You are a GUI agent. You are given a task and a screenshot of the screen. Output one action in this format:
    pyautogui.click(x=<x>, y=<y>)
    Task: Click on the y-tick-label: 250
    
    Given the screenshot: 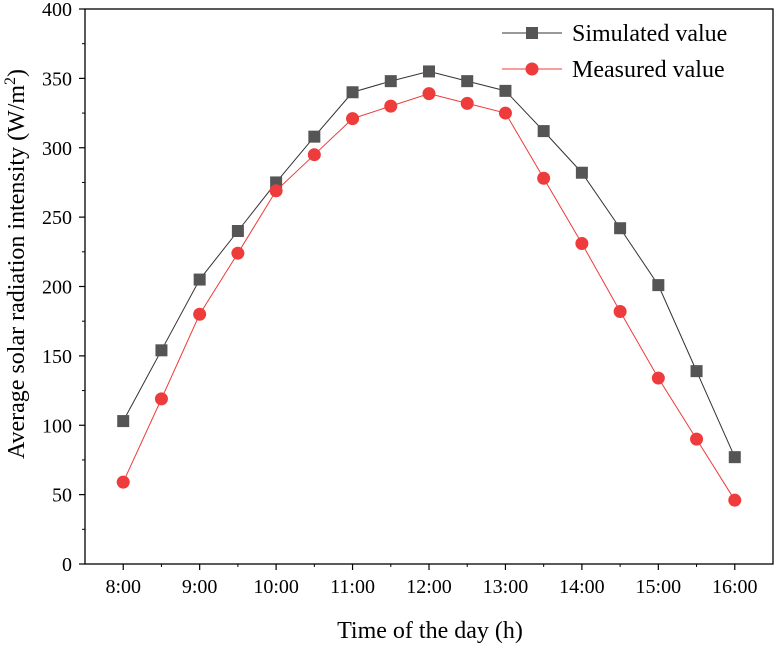 What is the action you would take?
    pyautogui.click(x=57, y=218)
    